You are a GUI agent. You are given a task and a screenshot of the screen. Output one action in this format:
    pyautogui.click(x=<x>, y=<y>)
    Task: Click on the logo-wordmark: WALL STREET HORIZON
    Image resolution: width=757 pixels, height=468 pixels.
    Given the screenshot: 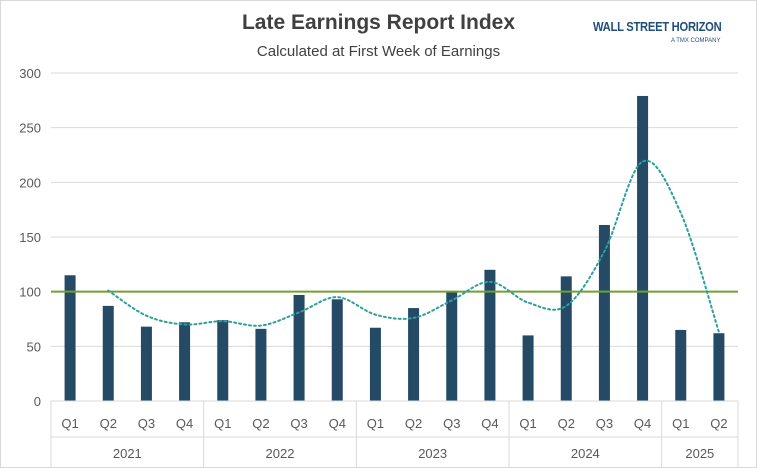 What is the action you would take?
    pyautogui.click(x=657, y=26)
    